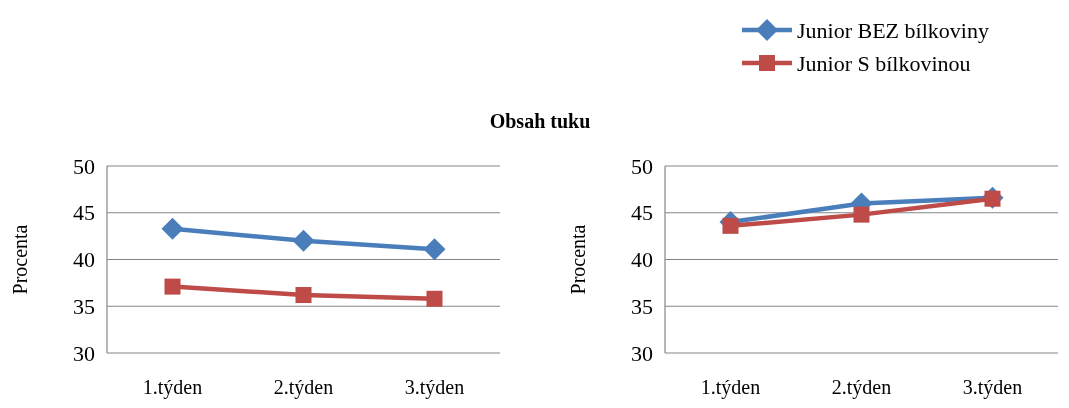  What do you see at coordinates (893, 30) in the screenshot?
I see `legend-label: Junior BEZ bílkoviny` at bounding box center [893, 30].